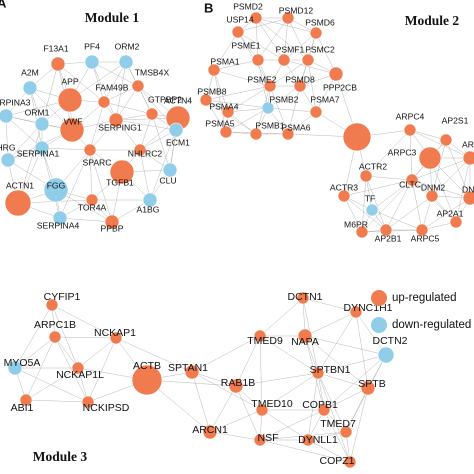 This screenshot has height=474, width=474. What do you see at coordinates (245, 45) in the screenshot?
I see `node-label: PSME1` at bounding box center [245, 45].